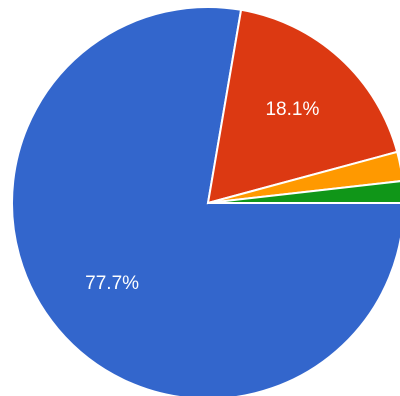 This screenshot has width=400, height=396. What do you see at coordinates (292, 109) in the screenshot?
I see `slice-label: 18.1%` at bounding box center [292, 109].